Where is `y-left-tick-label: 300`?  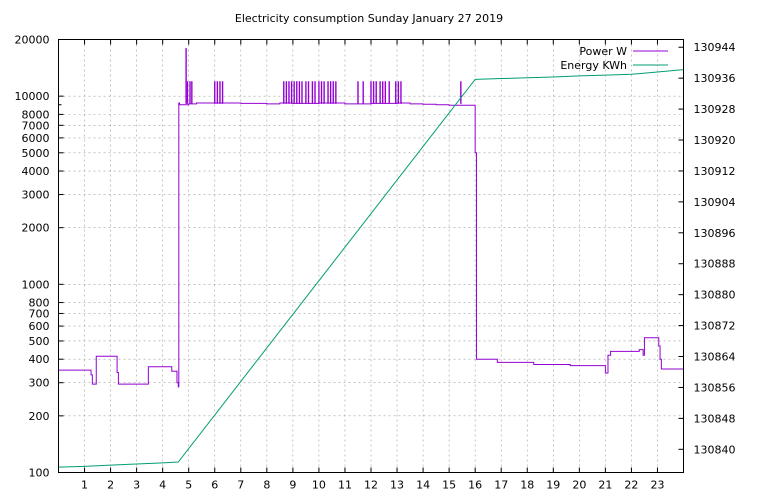 y-left-tick-label: 300 is located at coordinates (39, 383).